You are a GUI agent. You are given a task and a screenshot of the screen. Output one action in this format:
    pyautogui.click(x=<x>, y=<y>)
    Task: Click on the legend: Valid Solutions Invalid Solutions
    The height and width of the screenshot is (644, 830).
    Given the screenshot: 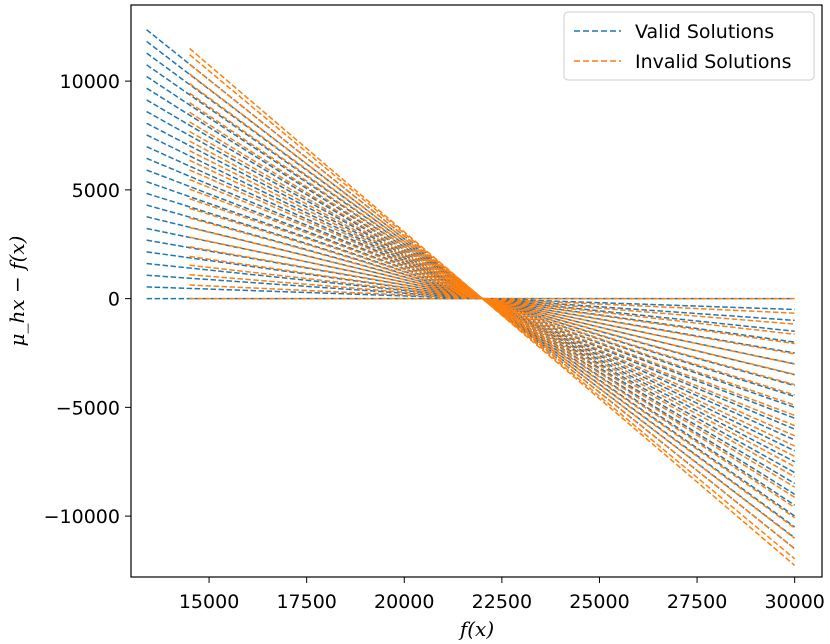 What is the action you would take?
    pyautogui.click(x=689, y=46)
    